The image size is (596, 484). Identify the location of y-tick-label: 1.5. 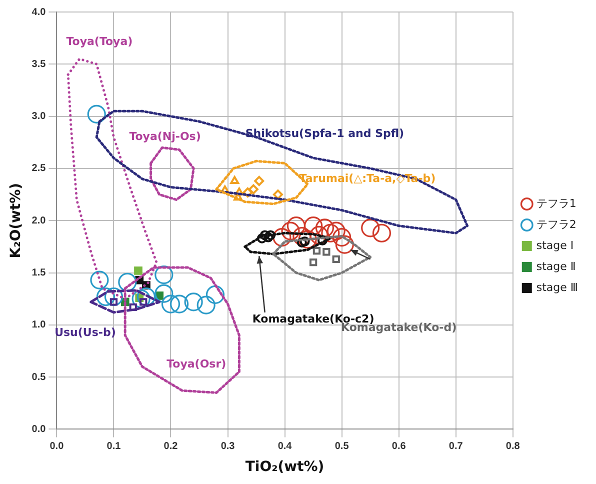
(39, 273).